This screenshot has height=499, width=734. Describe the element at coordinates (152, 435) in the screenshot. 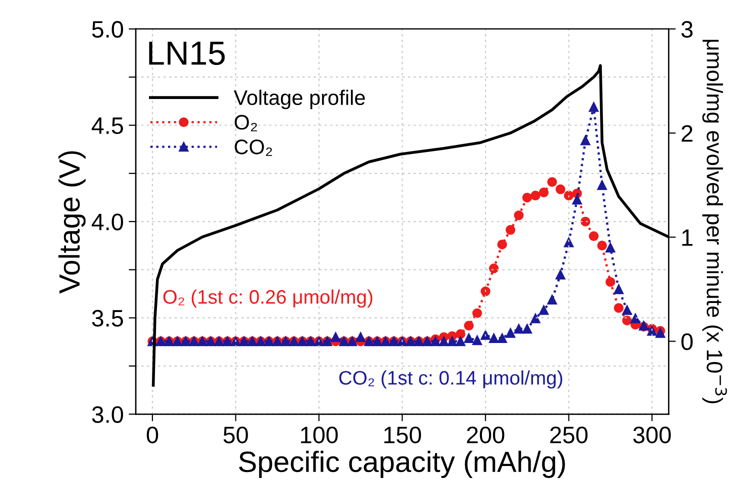

I see `x-tick-label: 0` at that location.